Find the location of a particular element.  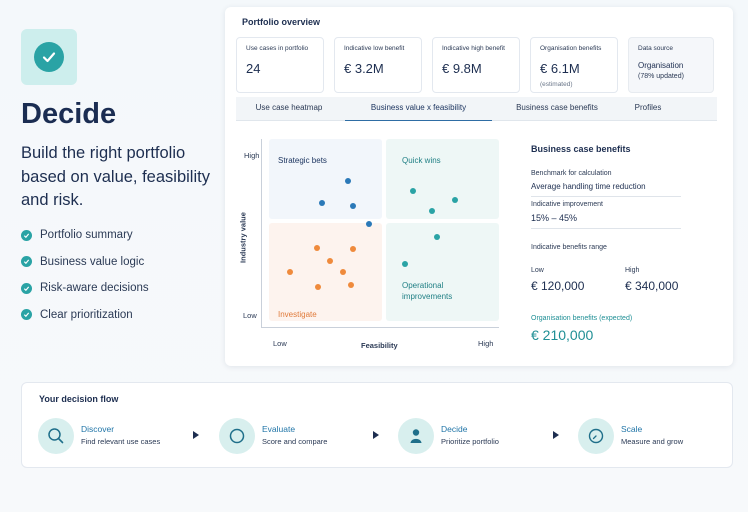

range-label: Indicative benefits range is located at coordinates (569, 247).